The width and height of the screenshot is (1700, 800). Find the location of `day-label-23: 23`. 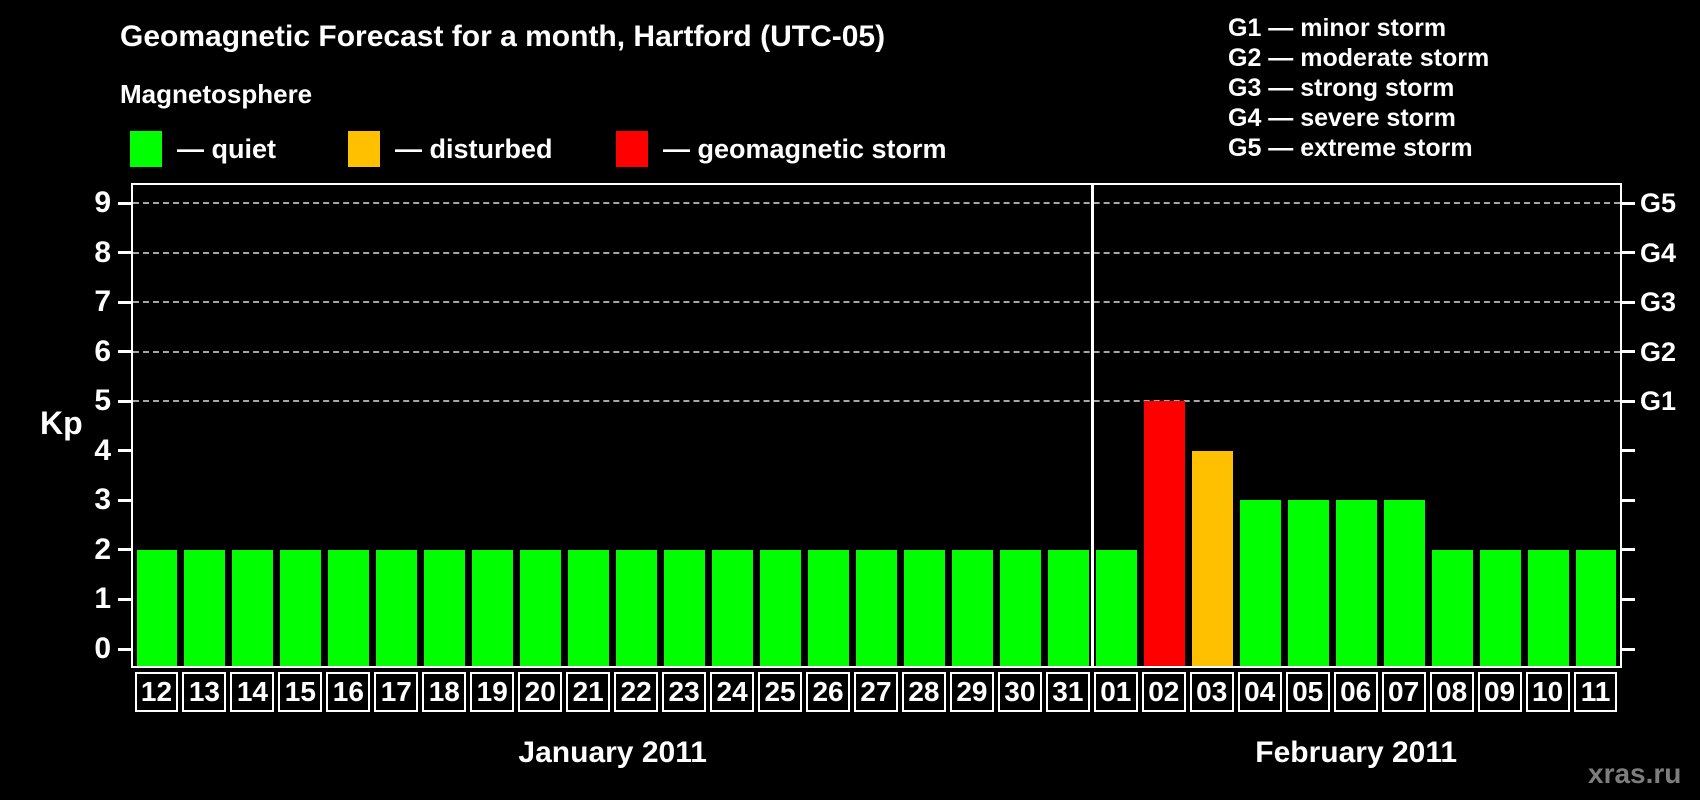

day-label-23: 23 is located at coordinates (684, 692).